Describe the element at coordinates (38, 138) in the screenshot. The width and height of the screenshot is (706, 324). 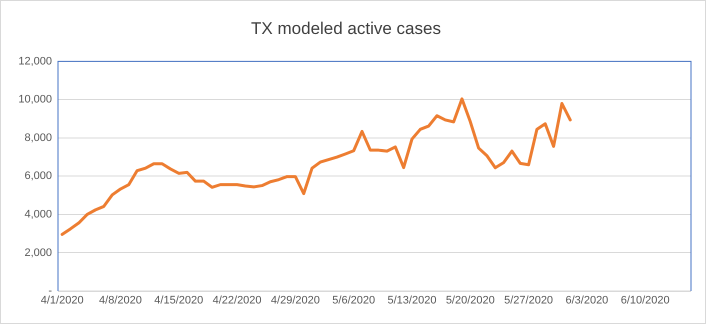
I see `y-tick-label: 8,000` at that location.